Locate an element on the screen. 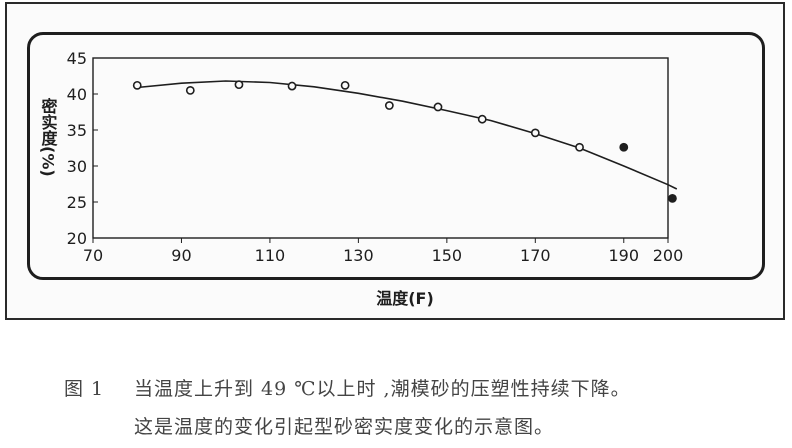 The width and height of the screenshot is (792, 448). x-tick-label: 170 is located at coordinates (535, 255).